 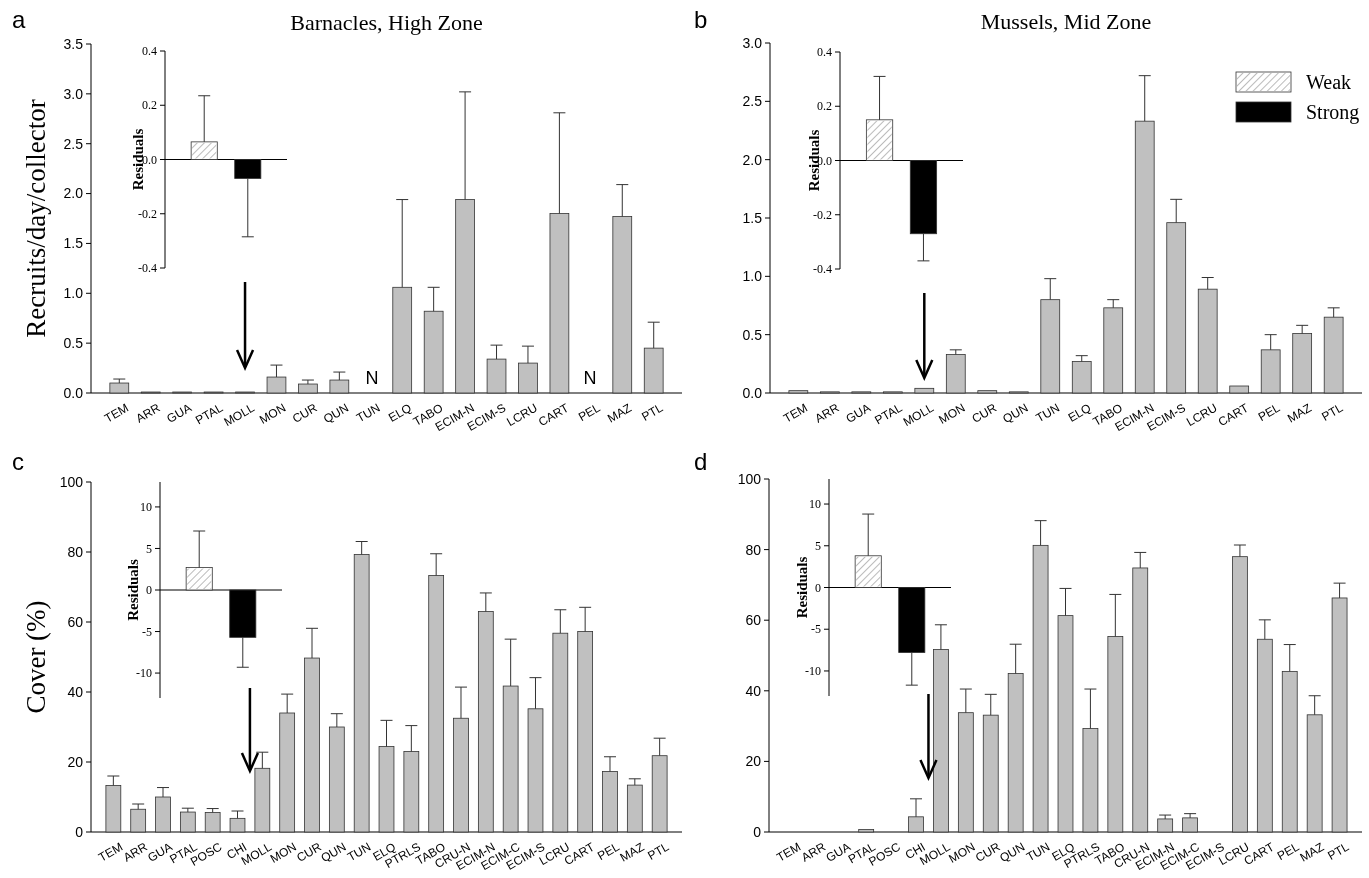 What do you see at coordinates (386, 22) in the screenshot?
I see `chart-title: Barnacles, High Zone` at bounding box center [386, 22].